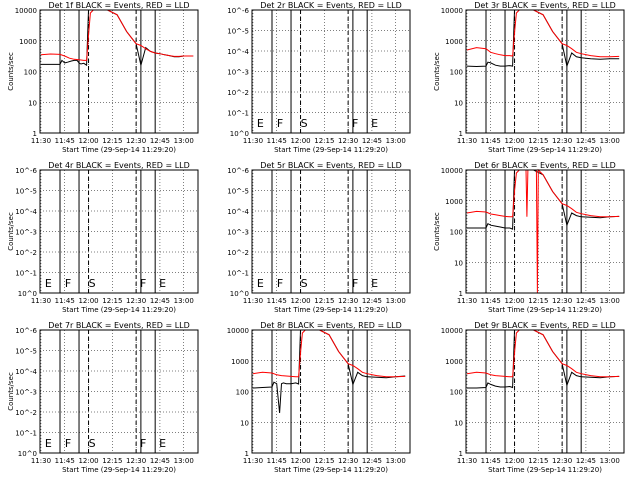 The width and height of the screenshot is (640, 485). I want to click on y-tick-label: 10, so click(32, 103).